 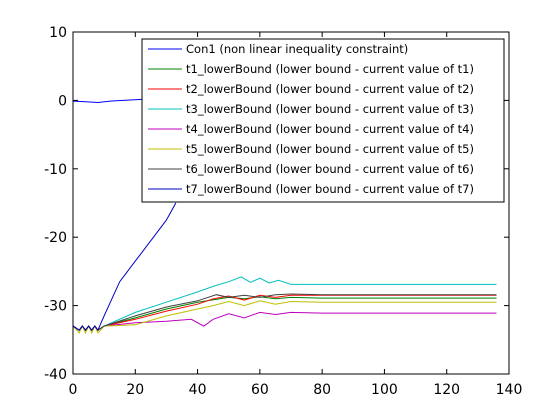 I want to click on y-tick-label: -20, so click(x=55, y=238).